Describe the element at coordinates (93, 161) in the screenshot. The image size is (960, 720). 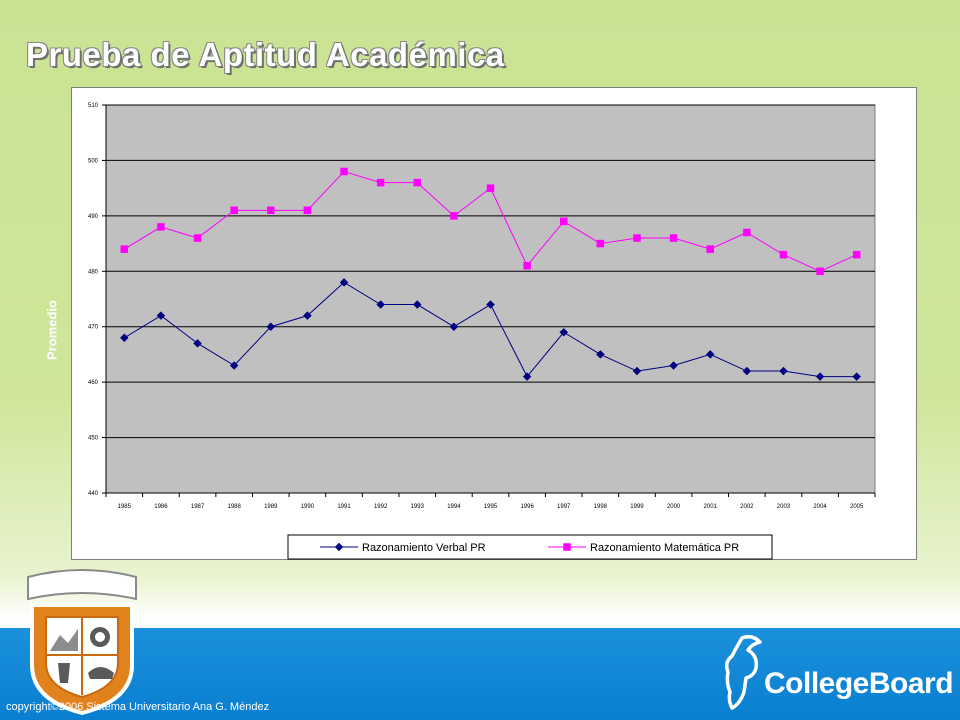
I see `y-tick-label: 500` at that location.